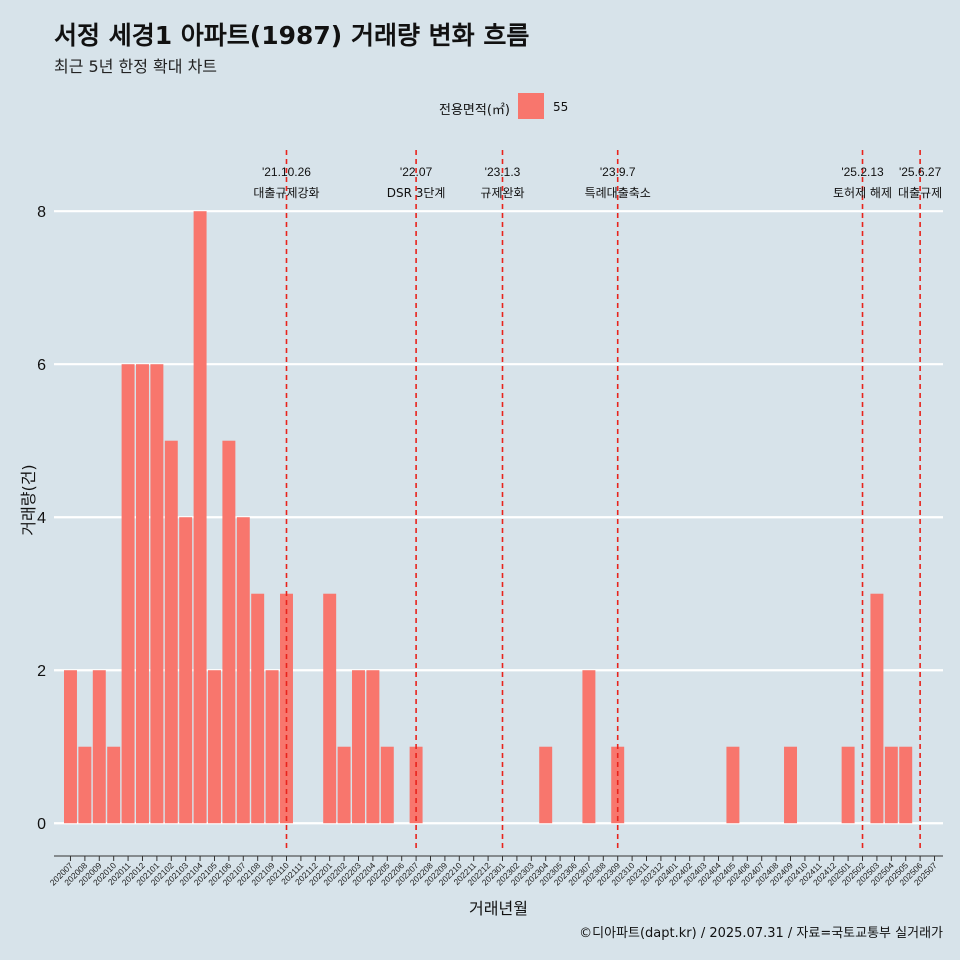 Image resolution: width=960 pixels, height=960 pixels. What do you see at coordinates (28, 499) in the screenshot?
I see `y-axis-title: 거래량(건)` at bounding box center [28, 499].